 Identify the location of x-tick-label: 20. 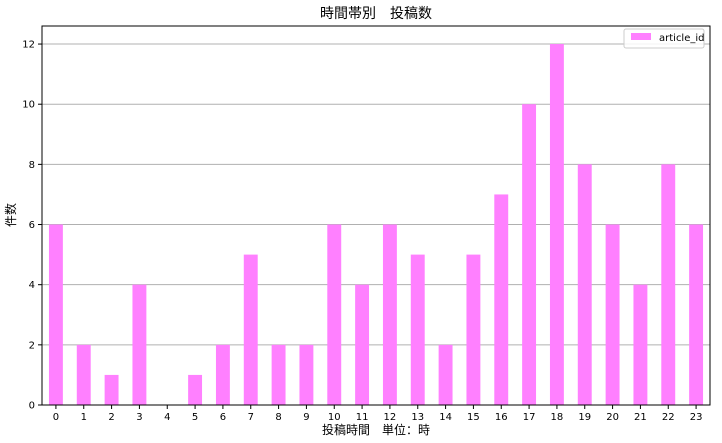
(612, 417).